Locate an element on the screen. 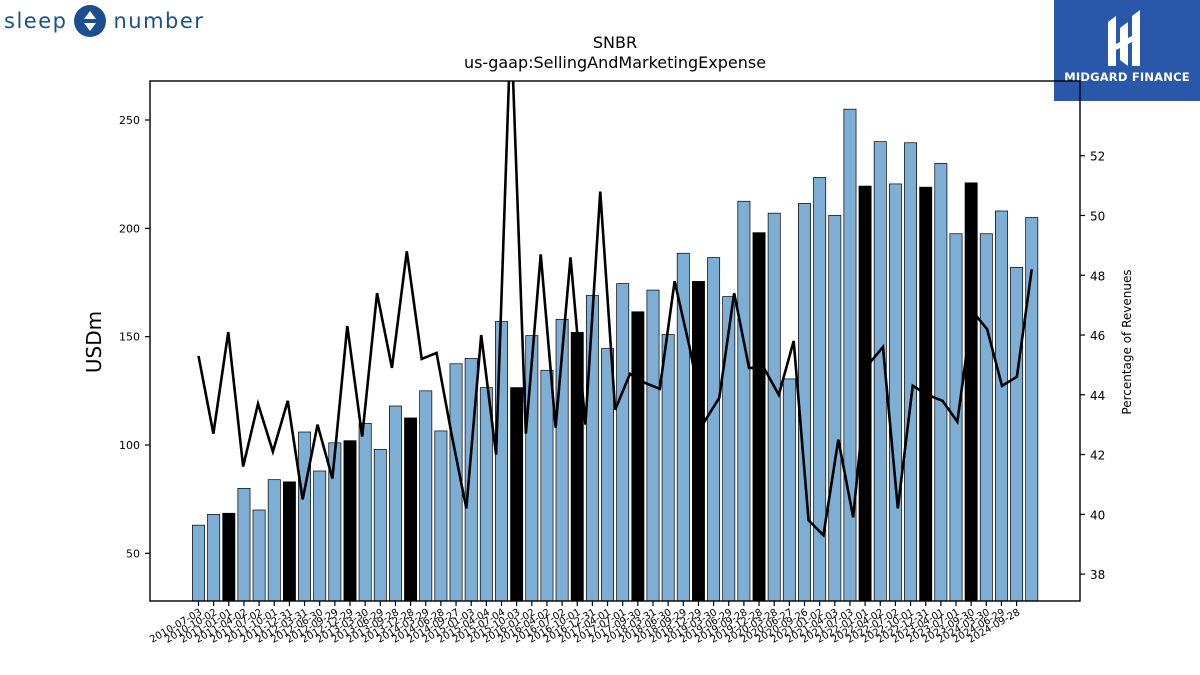 This screenshot has width=1200, height=675. y2-tick-label: 46 is located at coordinates (1097, 336).